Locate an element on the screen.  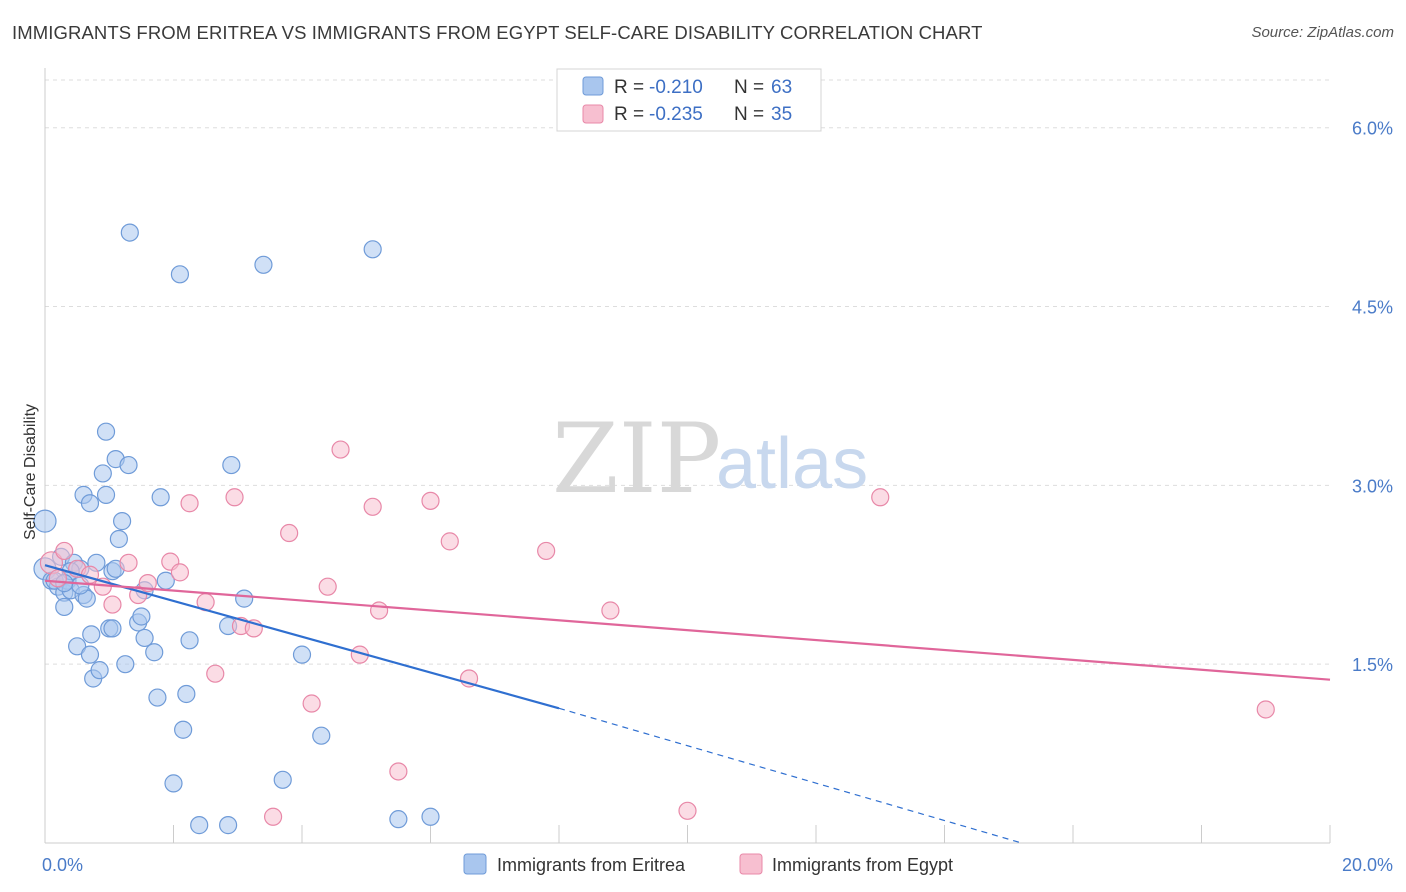
y-tick-label-2: 4.5% is located at coordinates (1372, 308).